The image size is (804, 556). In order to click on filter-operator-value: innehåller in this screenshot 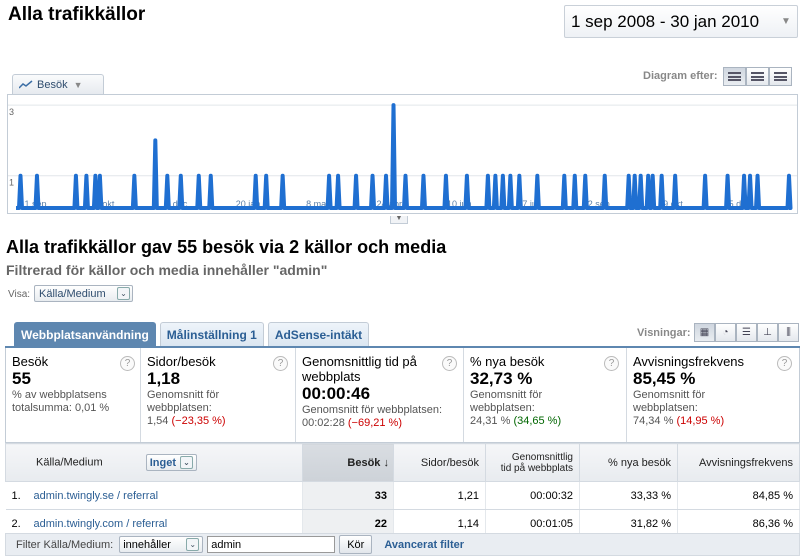, I will do `click(147, 544)`.